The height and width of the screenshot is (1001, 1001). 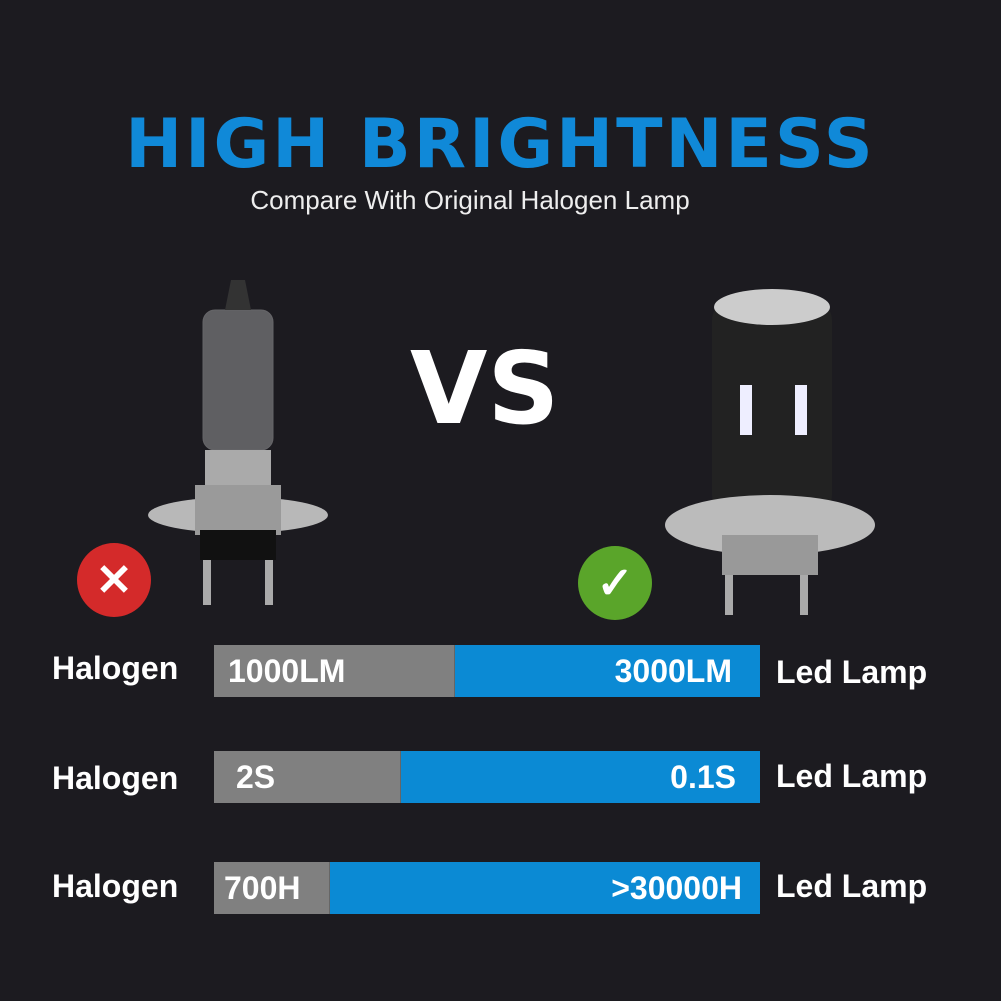 I want to click on halogen-value: 700H, so click(x=262, y=888).